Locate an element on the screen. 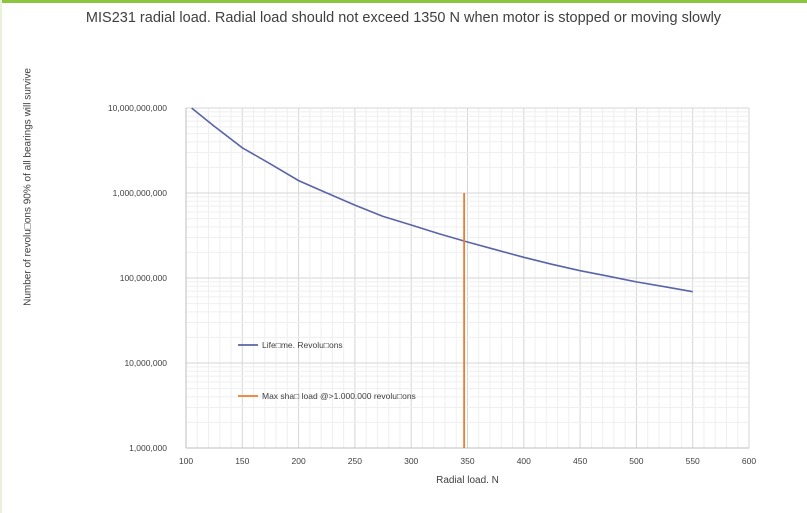  y-tick-label: 1,000,000,000 is located at coordinates (140, 193).